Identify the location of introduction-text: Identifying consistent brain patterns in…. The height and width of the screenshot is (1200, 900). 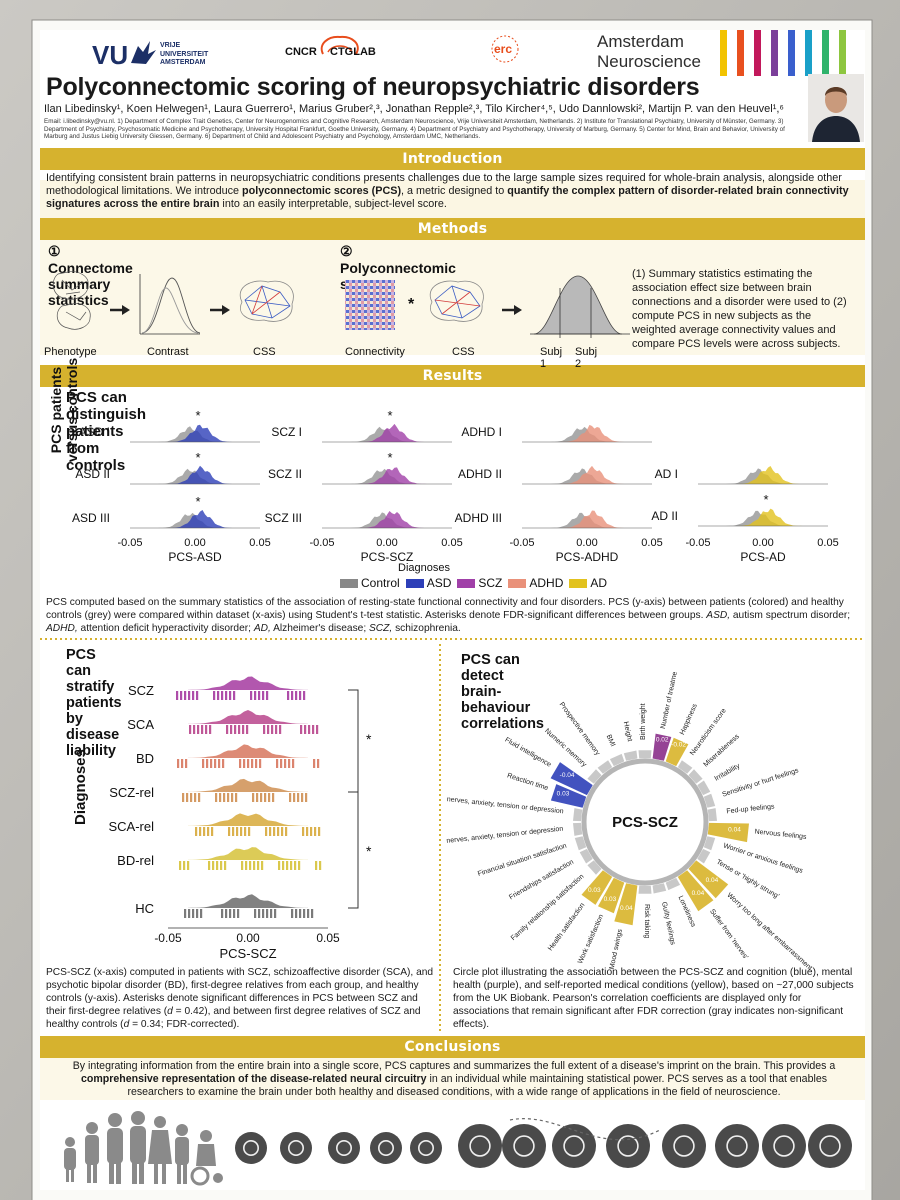
(451, 191).